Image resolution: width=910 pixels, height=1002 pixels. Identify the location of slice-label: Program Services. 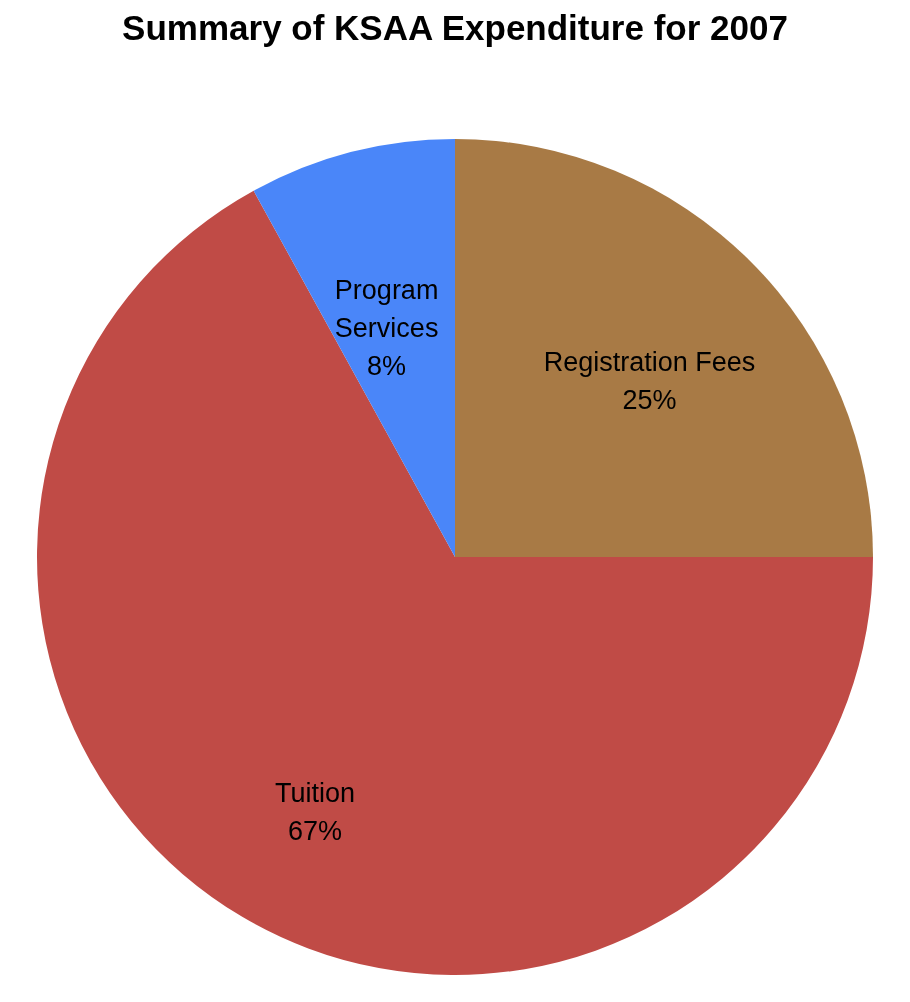
(386, 308).